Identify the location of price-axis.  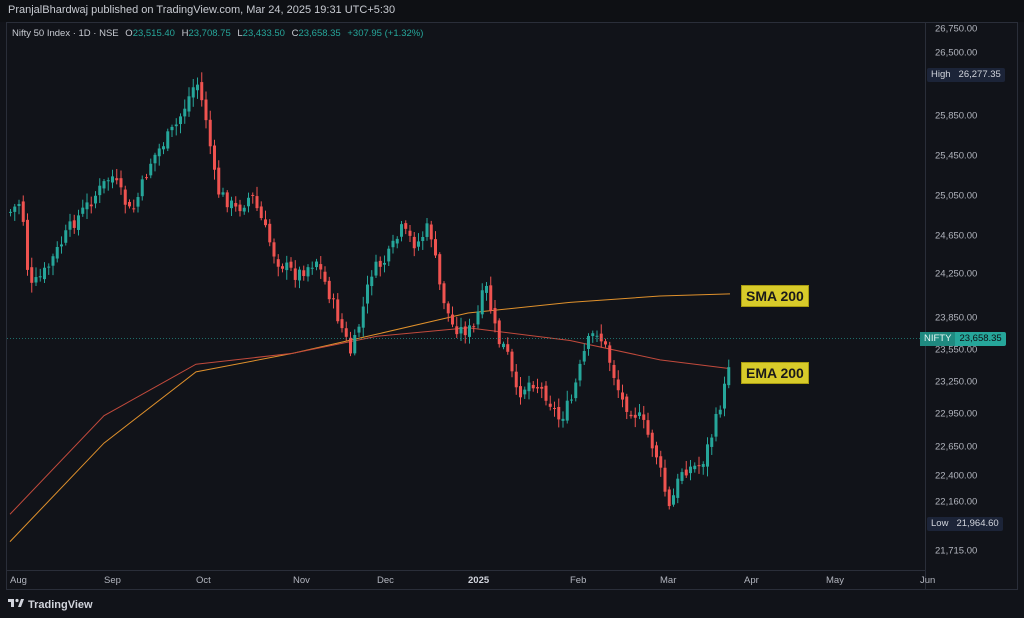
(971, 306).